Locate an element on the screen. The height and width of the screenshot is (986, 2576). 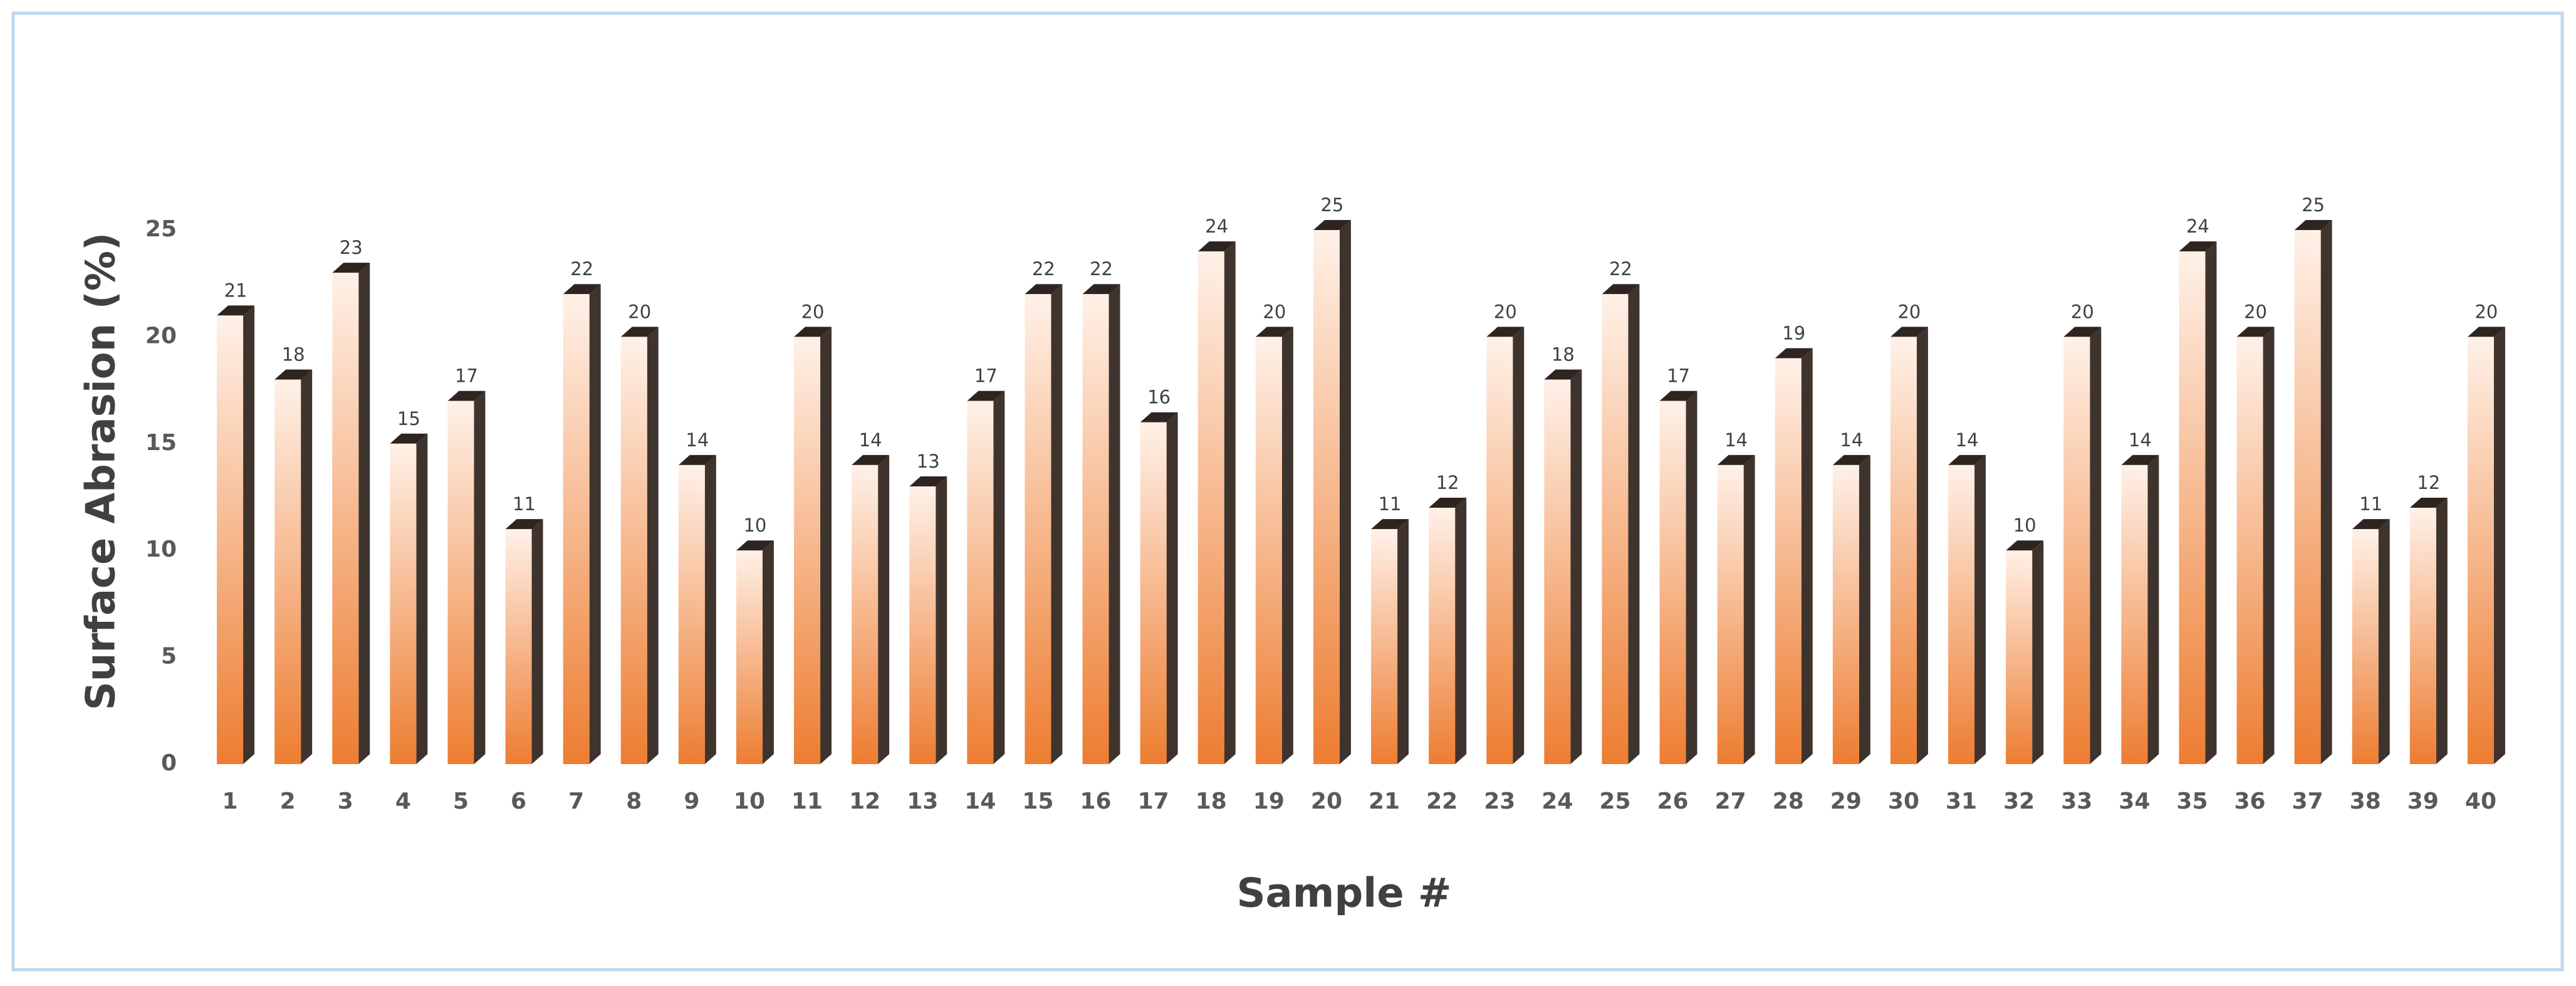
x-tick-label: 31 is located at coordinates (1961, 801).